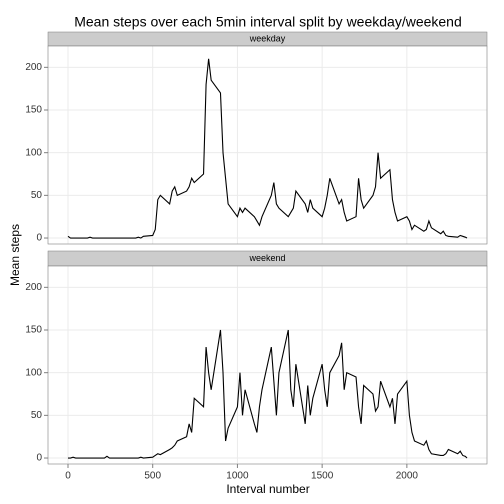  I want to click on x-tick-label: 1500, so click(322, 476).